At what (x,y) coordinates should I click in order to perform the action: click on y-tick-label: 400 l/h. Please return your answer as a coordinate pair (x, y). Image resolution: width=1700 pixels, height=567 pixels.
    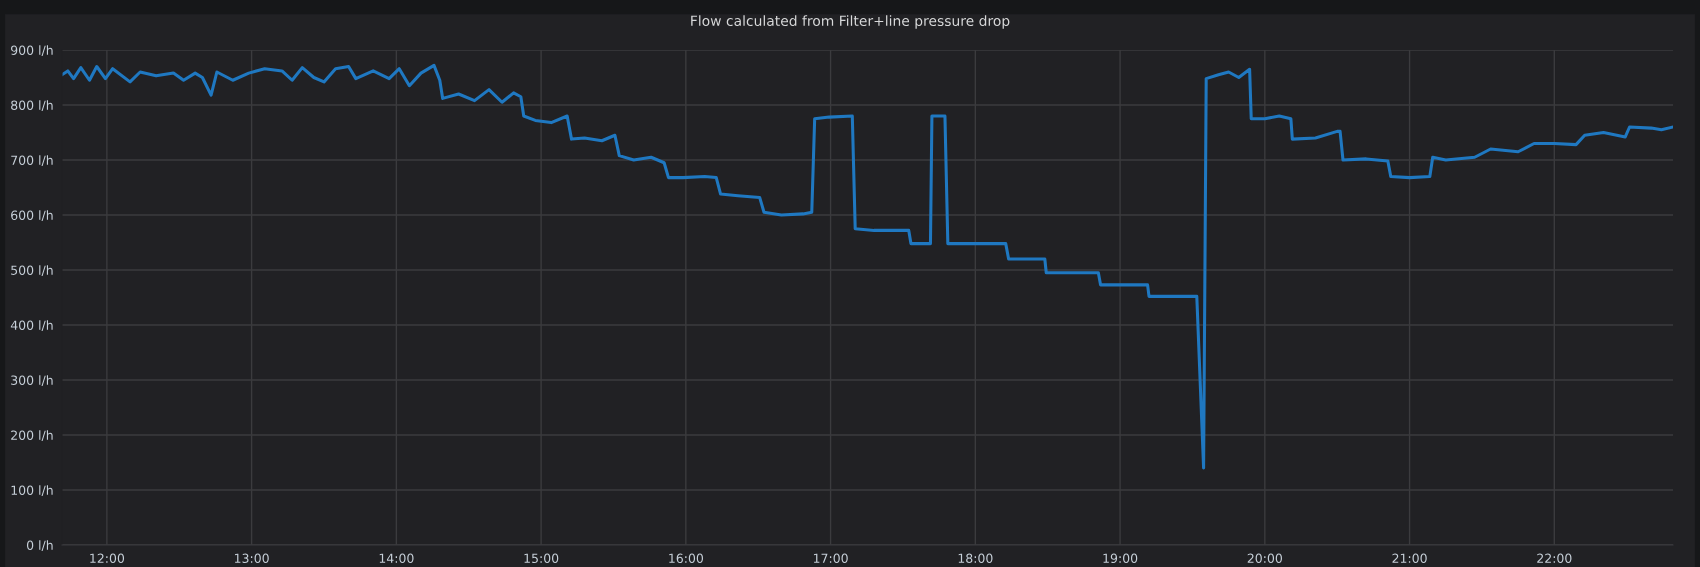
    Looking at the image, I should click on (31, 325).